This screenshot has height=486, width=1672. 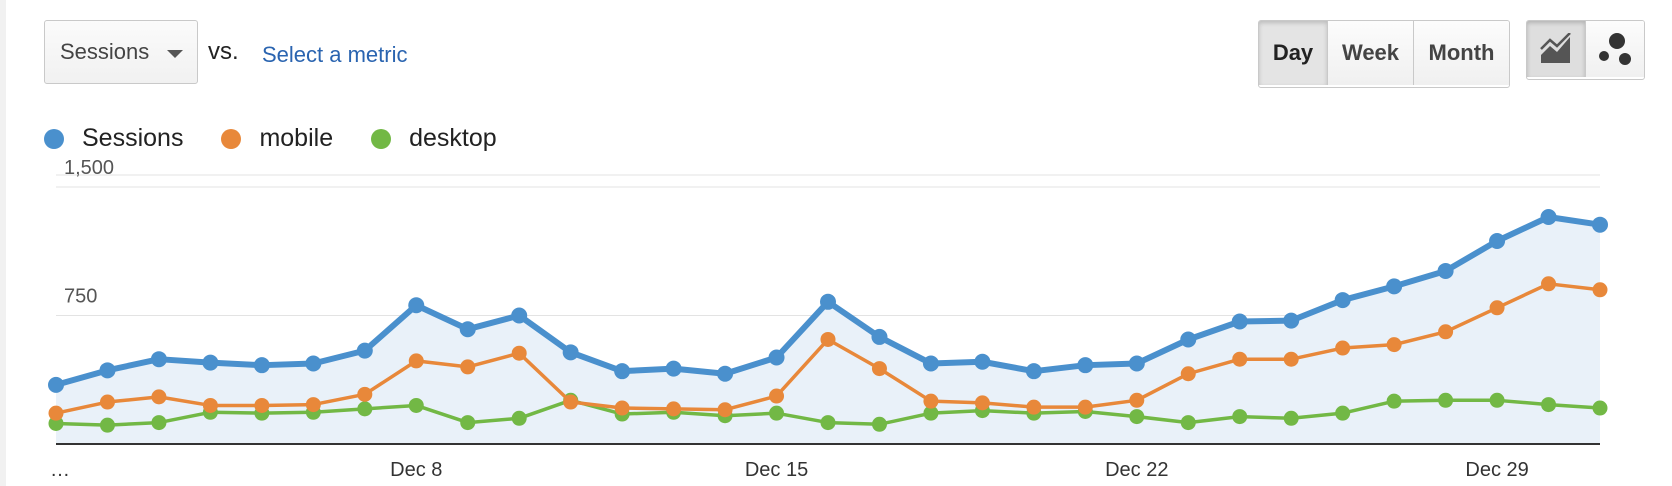 What do you see at coordinates (3, 243) in the screenshot?
I see `panel-left-border` at bounding box center [3, 243].